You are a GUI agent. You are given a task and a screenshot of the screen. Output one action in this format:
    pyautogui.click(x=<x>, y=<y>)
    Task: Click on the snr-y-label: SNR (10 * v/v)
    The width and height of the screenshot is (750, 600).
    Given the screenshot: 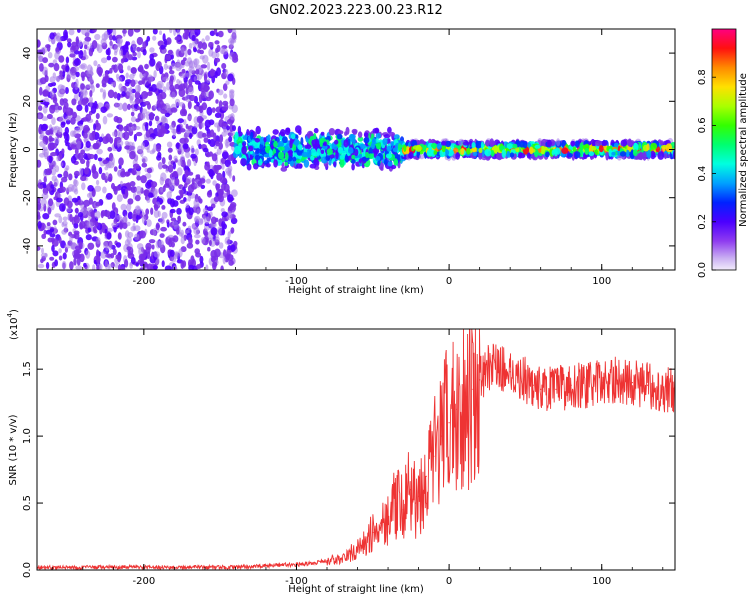 What is the action you would take?
    pyautogui.click(x=13, y=449)
    